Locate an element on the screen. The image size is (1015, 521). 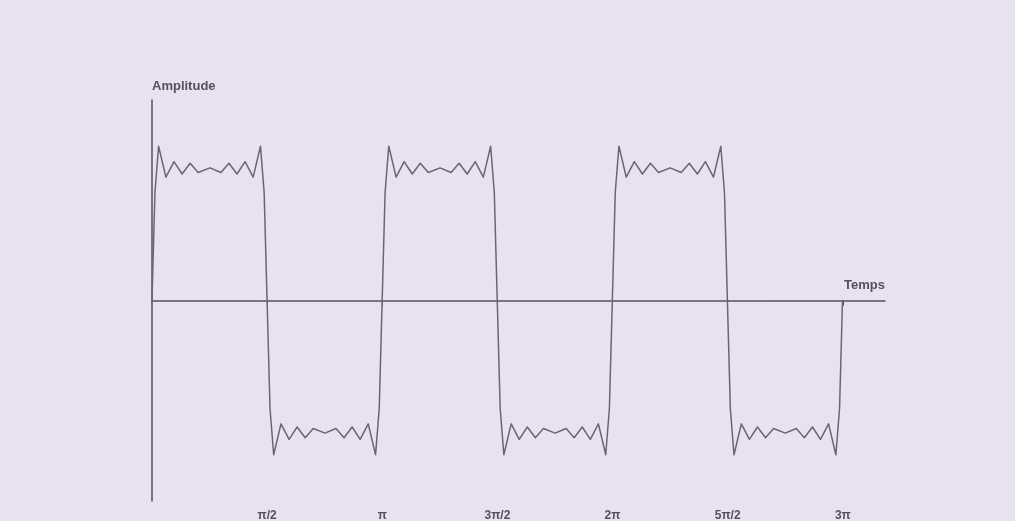
x-tick-label: 3π is located at coordinates (842, 514).